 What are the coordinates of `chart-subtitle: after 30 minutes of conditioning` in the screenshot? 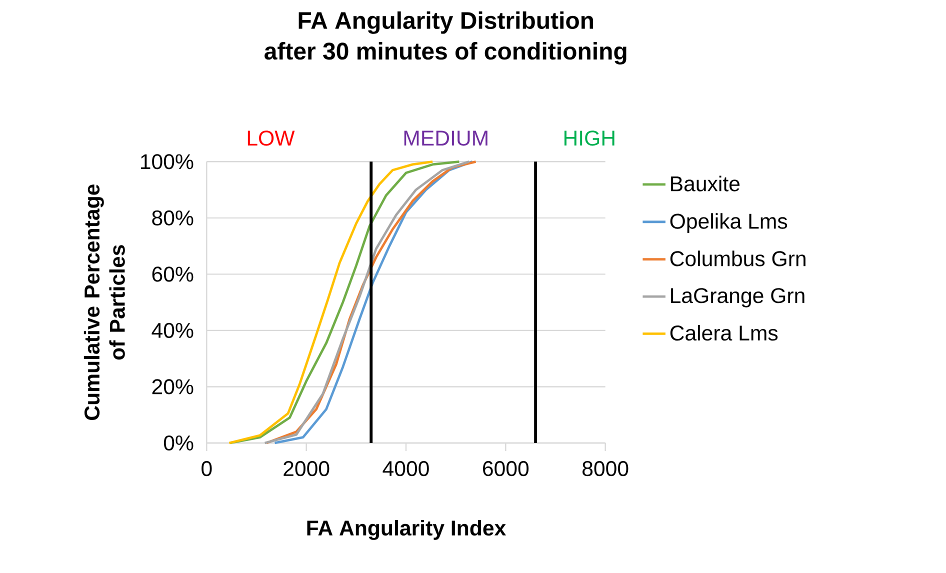 It's located at (445, 53).